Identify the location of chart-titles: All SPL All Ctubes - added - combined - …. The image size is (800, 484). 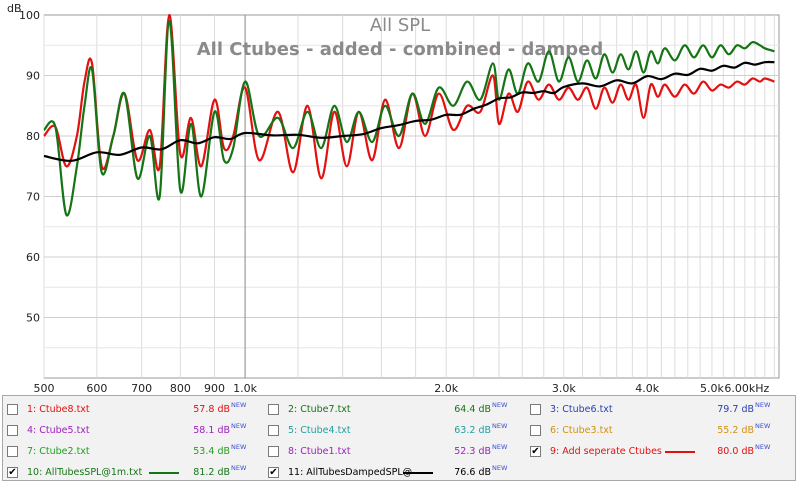
(400, 37).